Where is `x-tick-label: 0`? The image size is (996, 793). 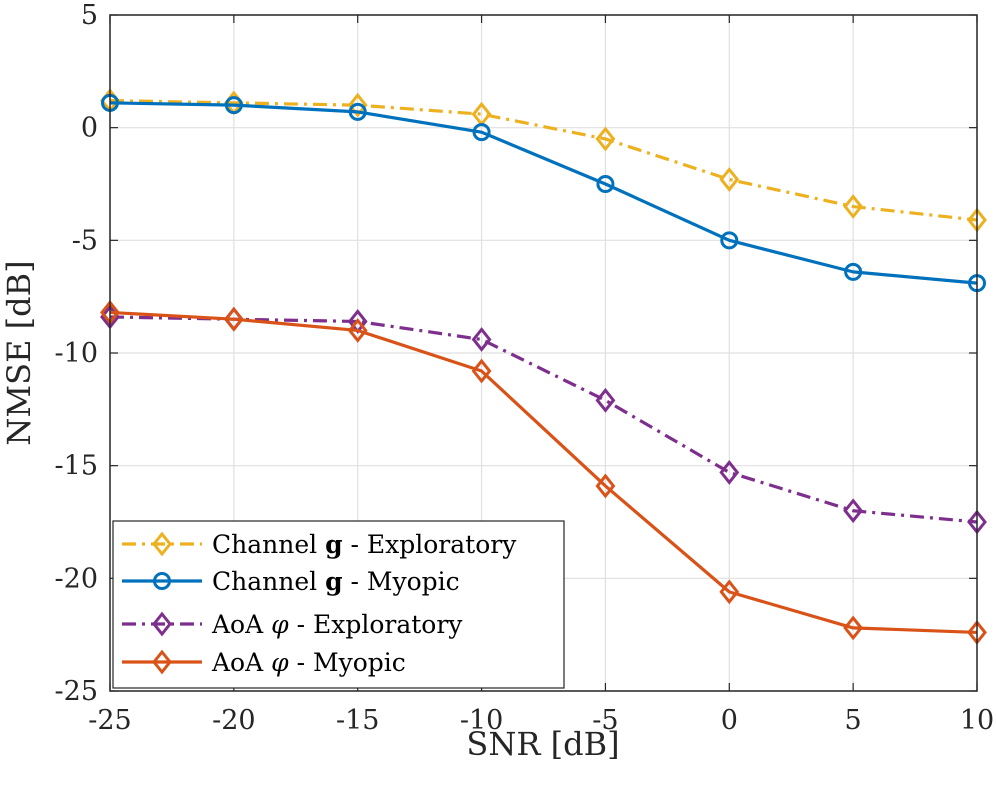 x-tick-label: 0 is located at coordinates (729, 720).